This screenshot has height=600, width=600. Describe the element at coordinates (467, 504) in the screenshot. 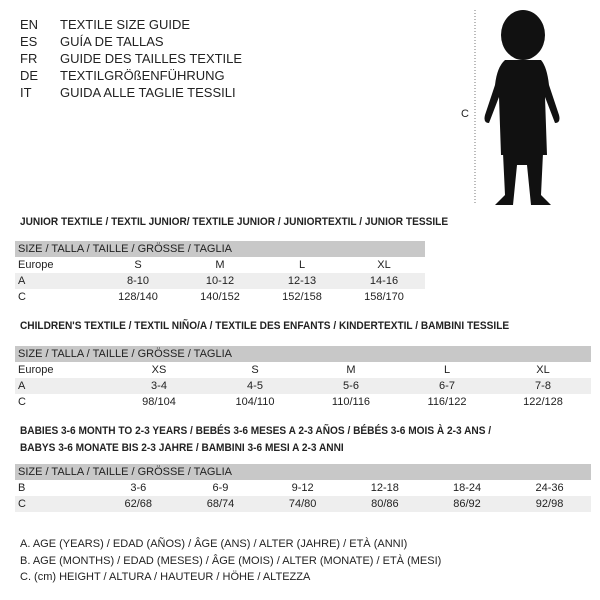

I see `cell: 86/92` at that location.